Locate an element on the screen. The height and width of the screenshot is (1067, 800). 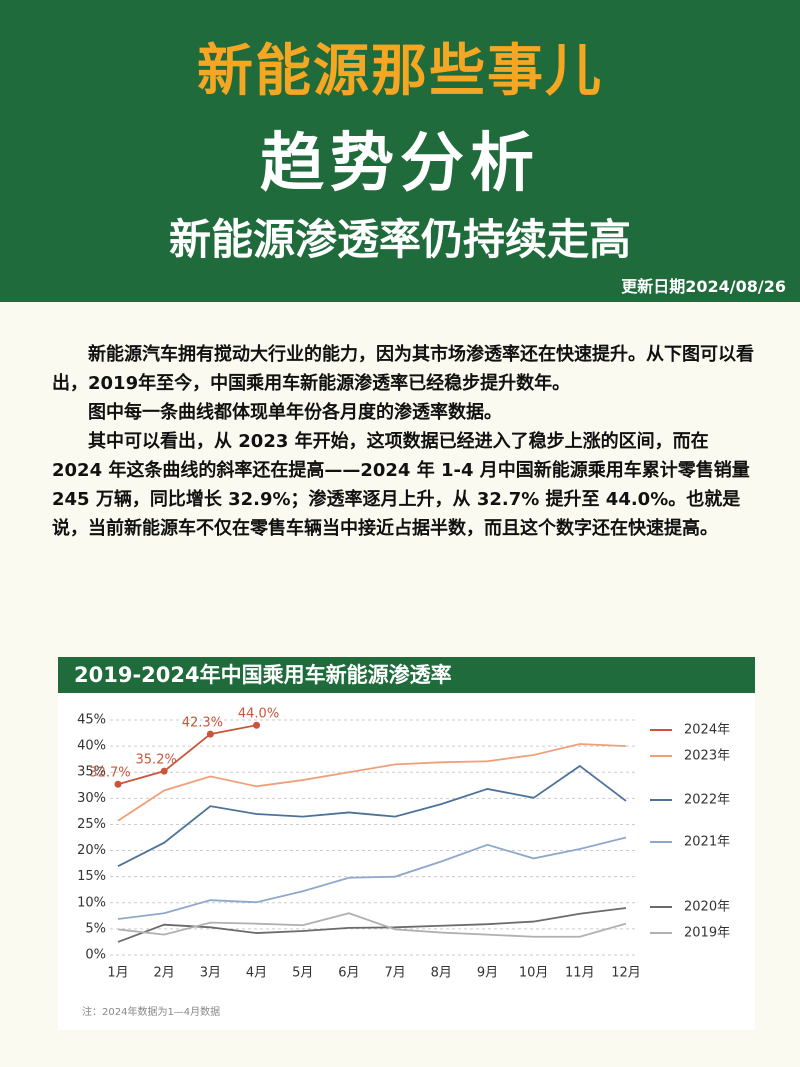
x-tick-label: 5月 is located at coordinates (302, 973).